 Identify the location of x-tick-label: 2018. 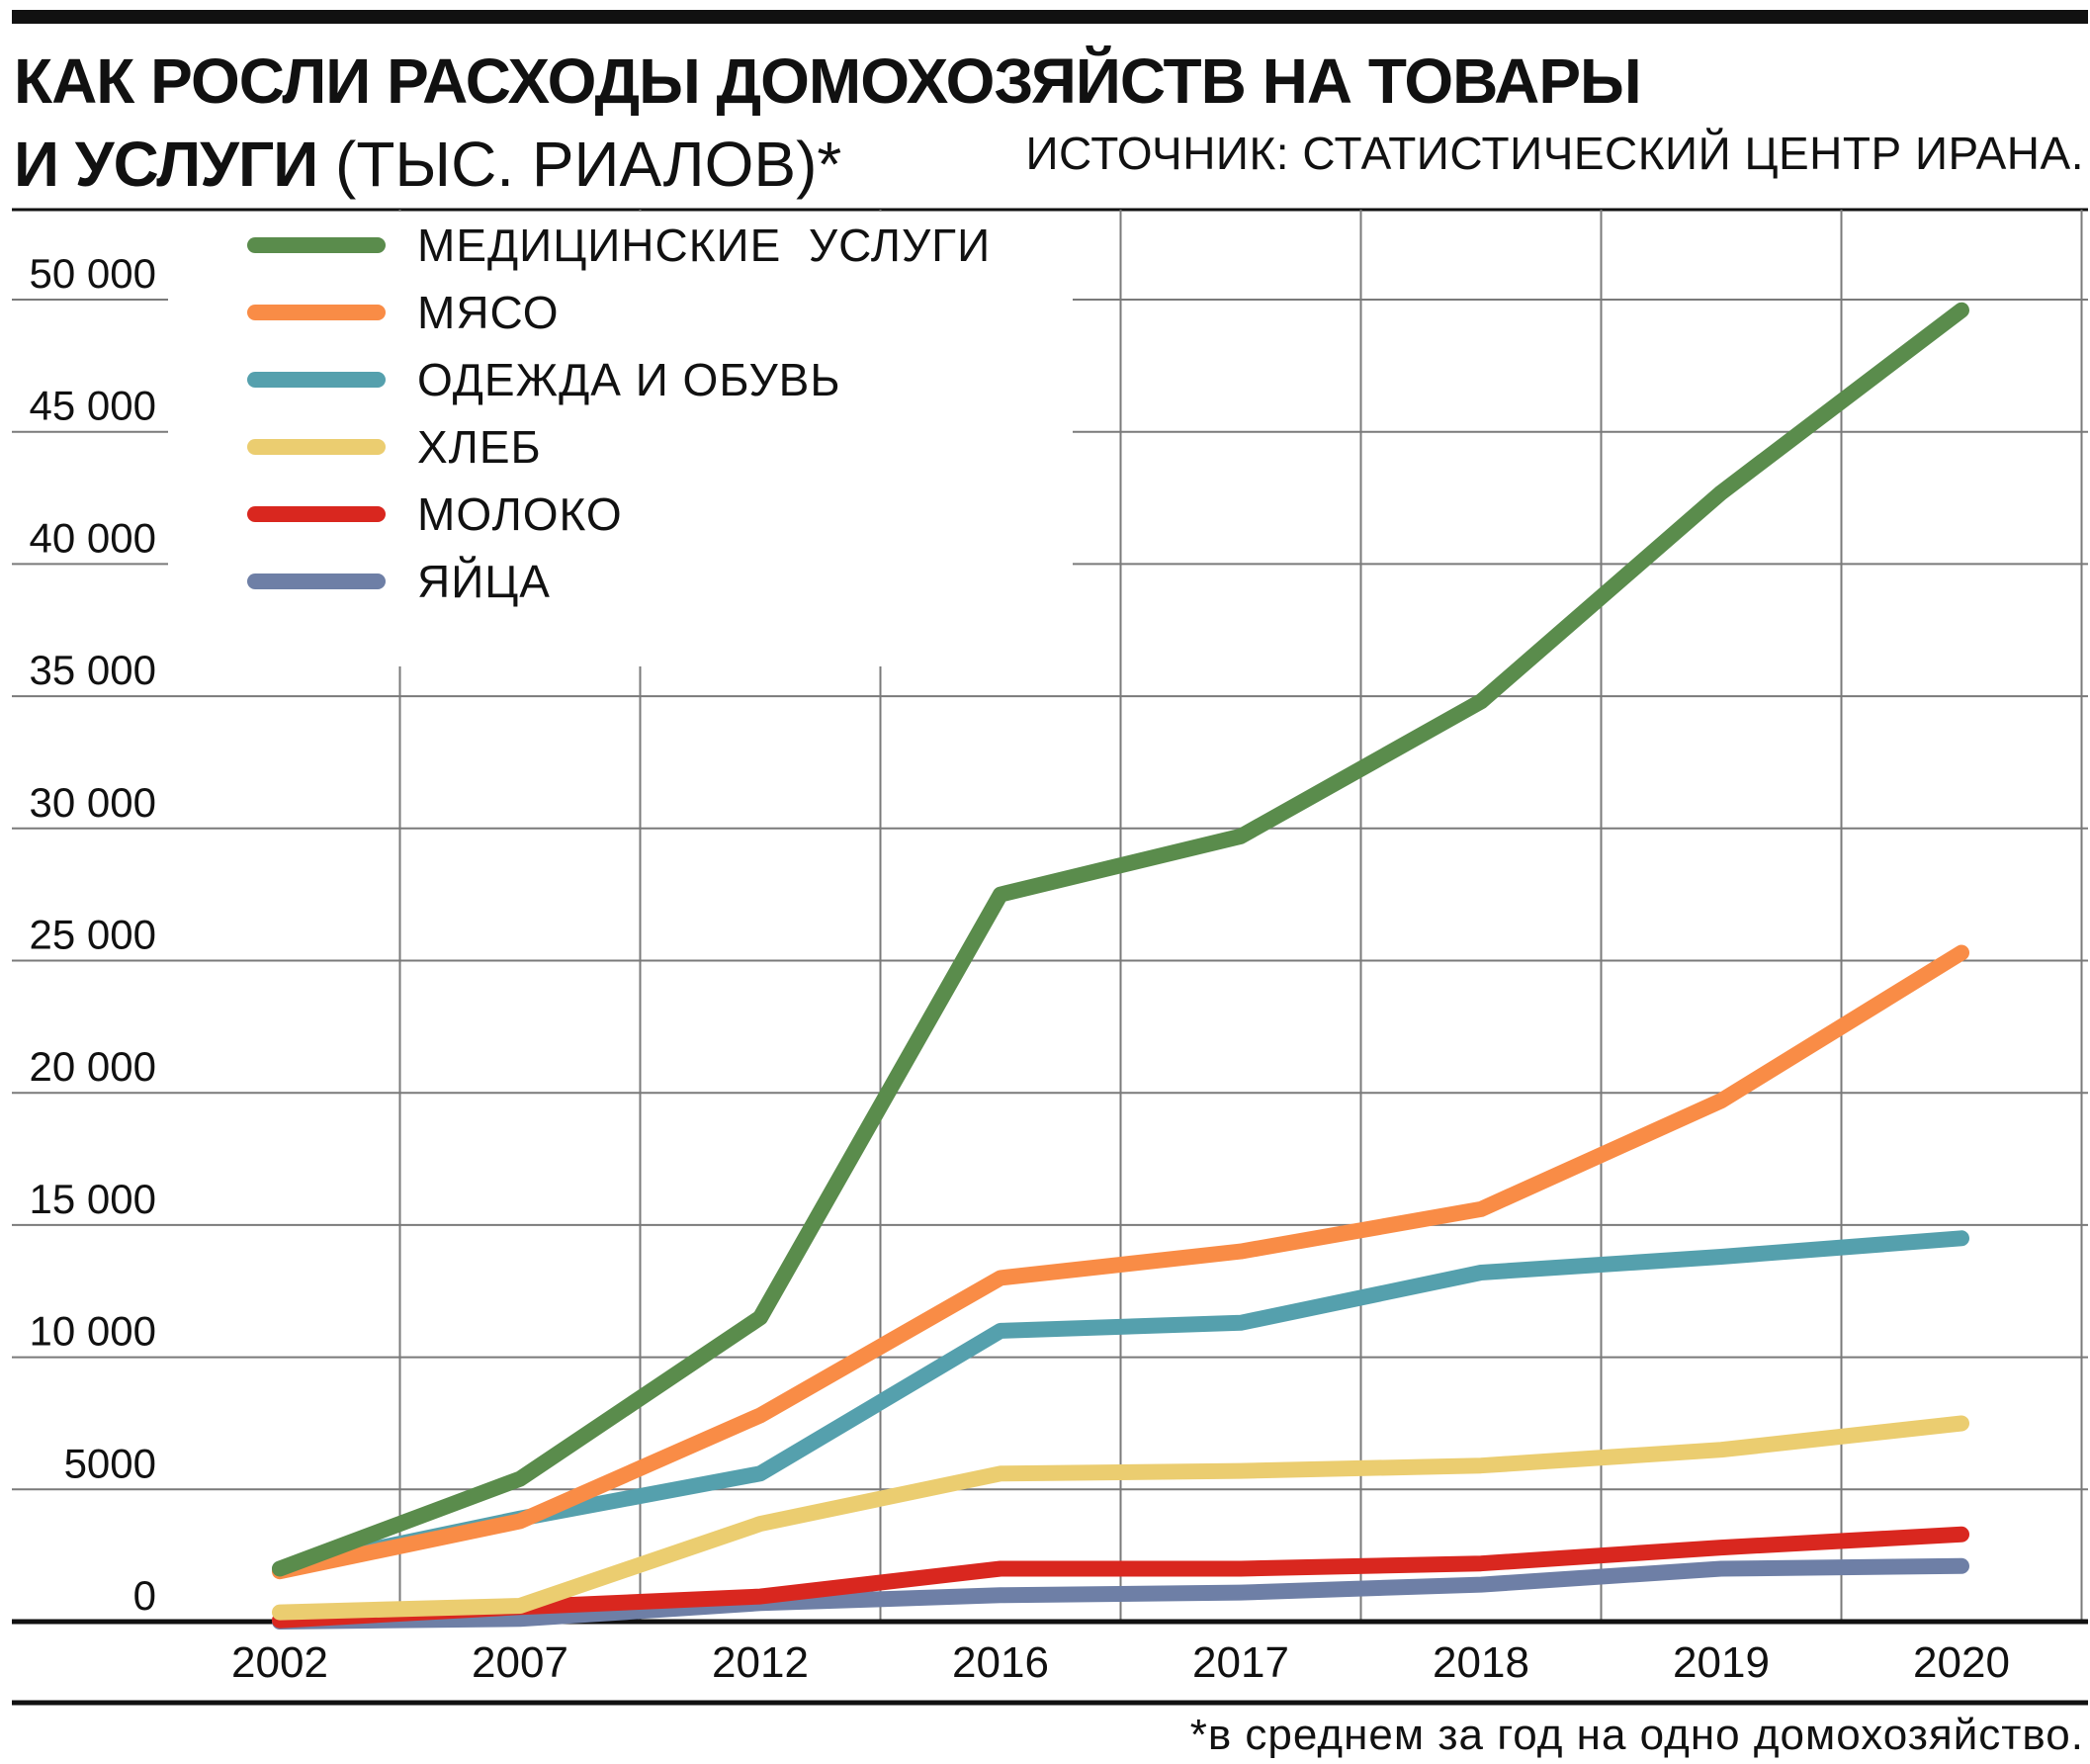
(1481, 1662).